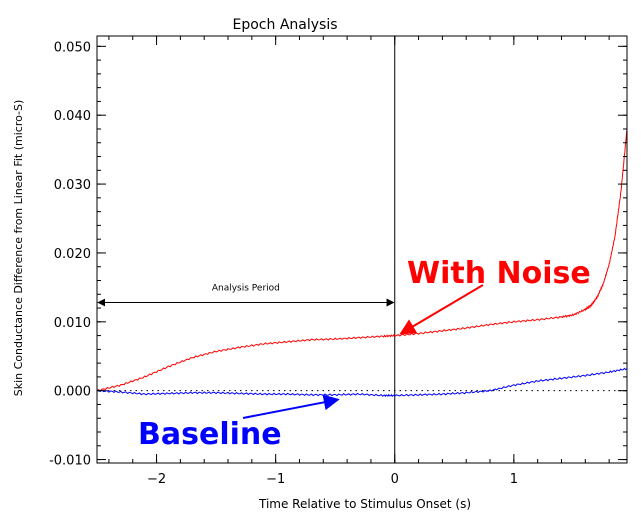 This screenshot has height=518, width=641. What do you see at coordinates (291, 406) in the screenshot?
I see `baseline-arrow` at bounding box center [291, 406].